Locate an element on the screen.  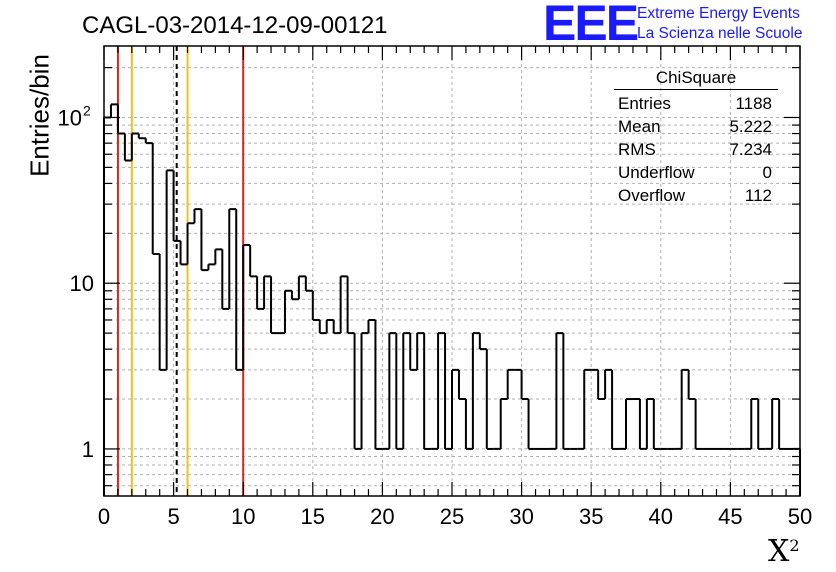
x-axis-label: X2 is located at coordinates (784, 551).